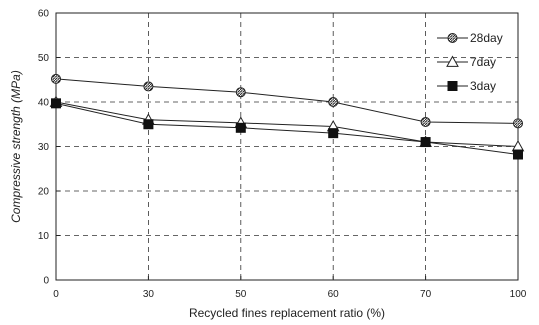 The image size is (539, 325). What do you see at coordinates (44, 236) in the screenshot?
I see `y-tick-label: 10` at bounding box center [44, 236].